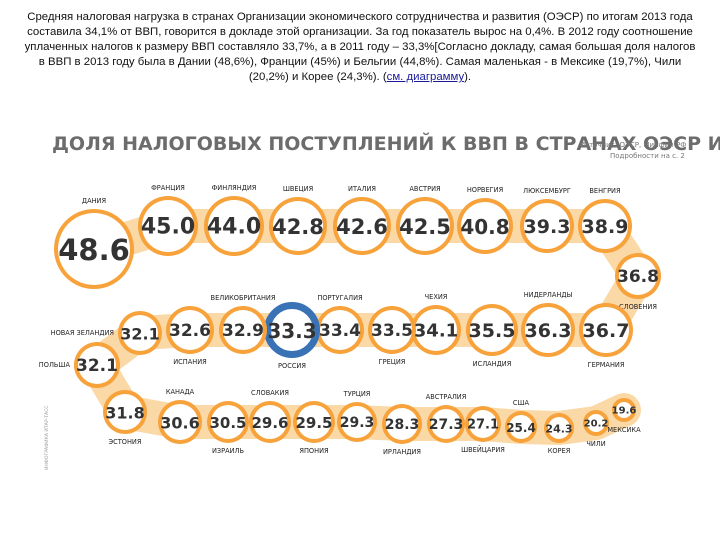  I want to click on country-label: НИДЕРЛАНДЫ, so click(548, 295).